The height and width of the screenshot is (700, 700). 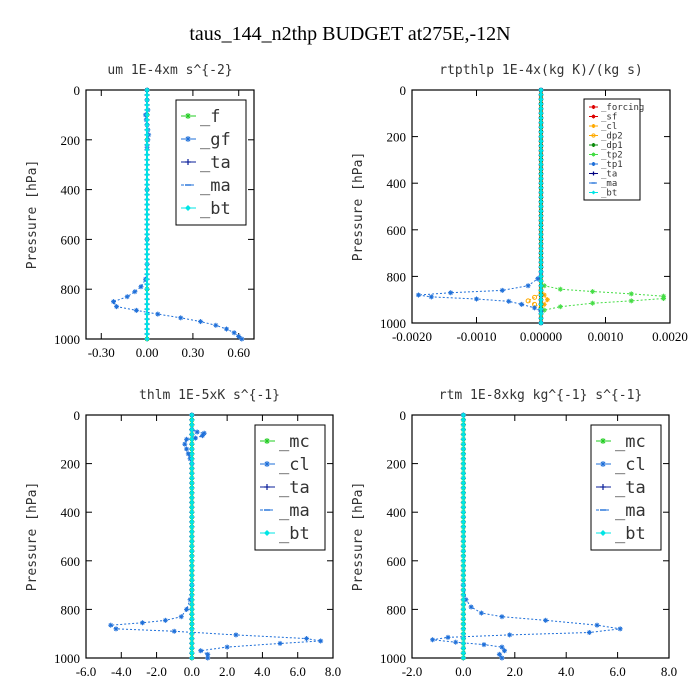 What do you see at coordinates (393, 658) in the screenshot?
I see `y-tick-label: 1000` at bounding box center [393, 658].